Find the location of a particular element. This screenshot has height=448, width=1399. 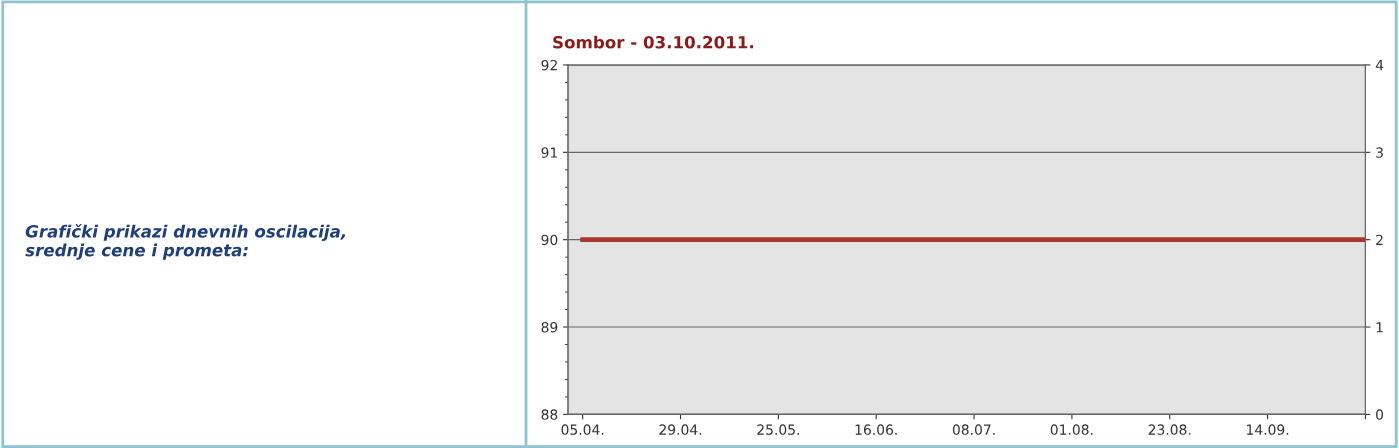

y2-tick-label: 0 is located at coordinates (1380, 414).